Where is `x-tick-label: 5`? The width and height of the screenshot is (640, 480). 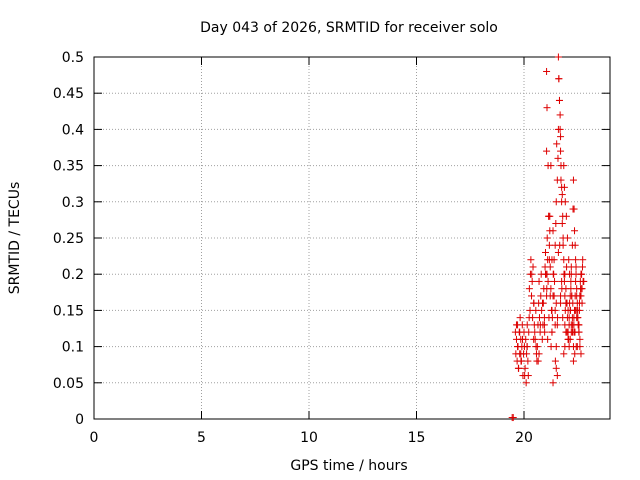 x-tick-label: 5 is located at coordinates (201, 438).